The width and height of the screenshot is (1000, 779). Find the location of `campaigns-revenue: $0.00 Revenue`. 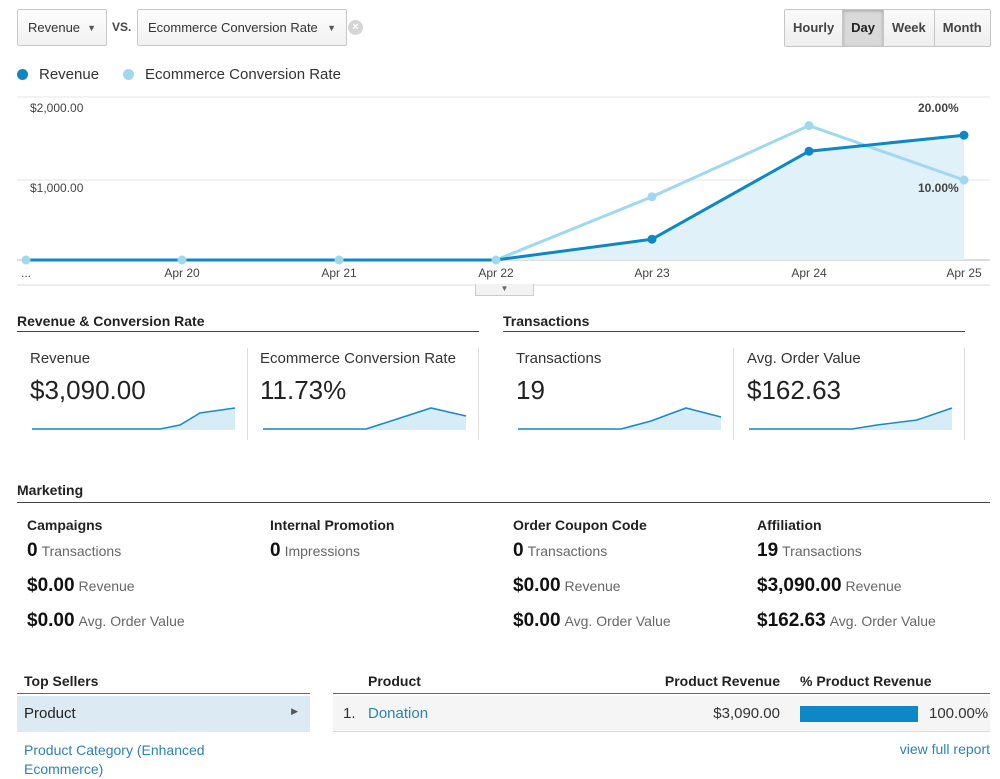

campaigns-revenue: $0.00 Revenue is located at coordinates (81, 586).